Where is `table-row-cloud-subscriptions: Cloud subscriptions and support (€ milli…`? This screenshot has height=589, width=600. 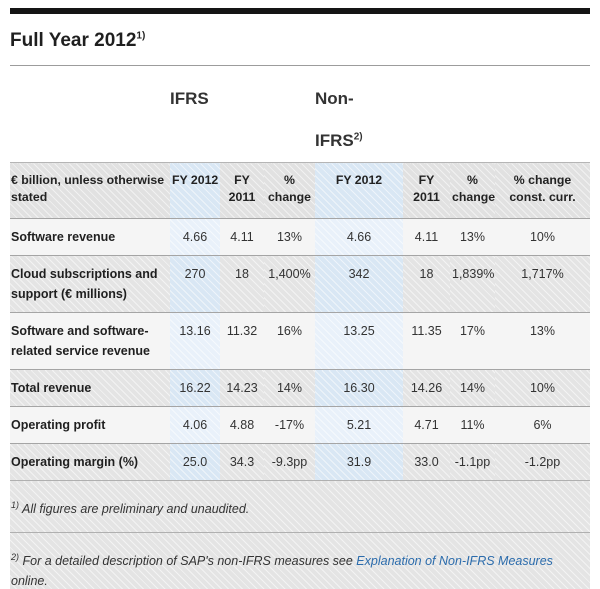
table-row-cloud-subscriptions: Cloud subscriptions and support (€ milli… is located at coordinates (300, 284).